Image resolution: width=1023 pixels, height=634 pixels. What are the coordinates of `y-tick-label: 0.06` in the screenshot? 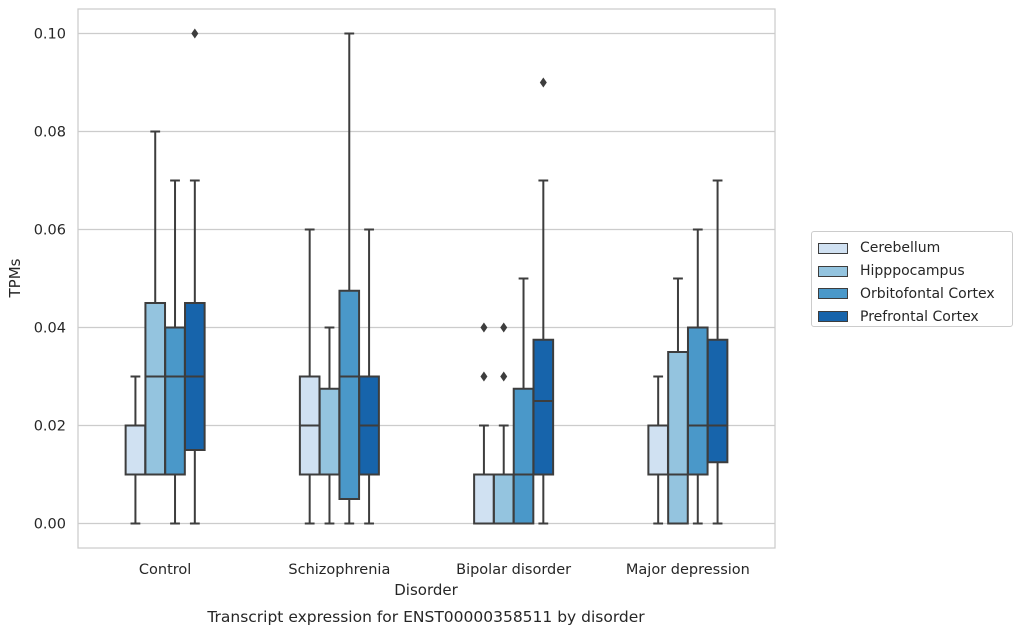 It's located at (50, 231).